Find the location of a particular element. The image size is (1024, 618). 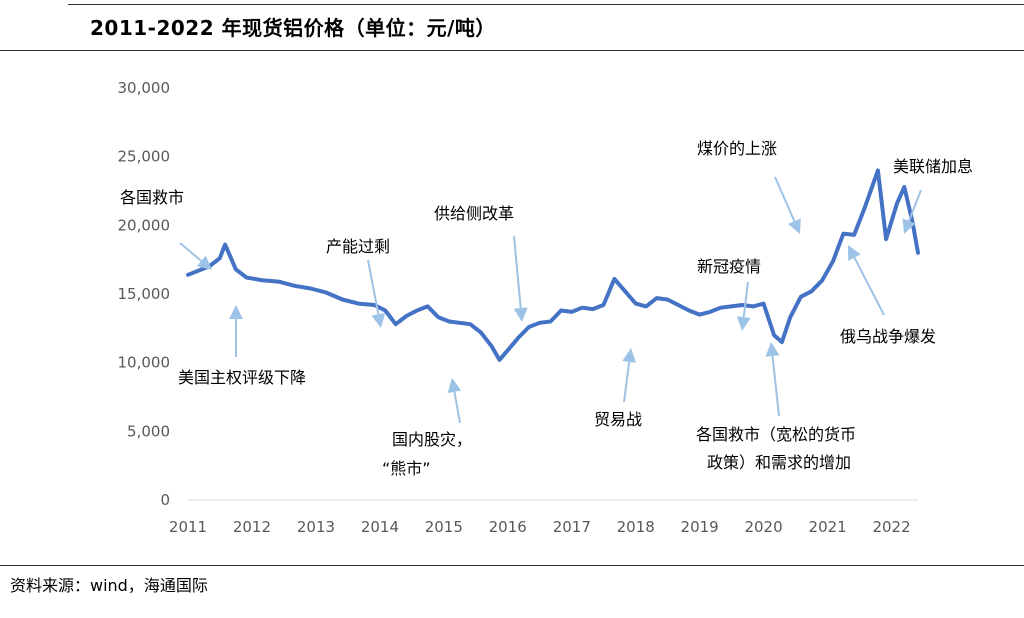

arrow-trade-war is located at coordinates (629, 375).